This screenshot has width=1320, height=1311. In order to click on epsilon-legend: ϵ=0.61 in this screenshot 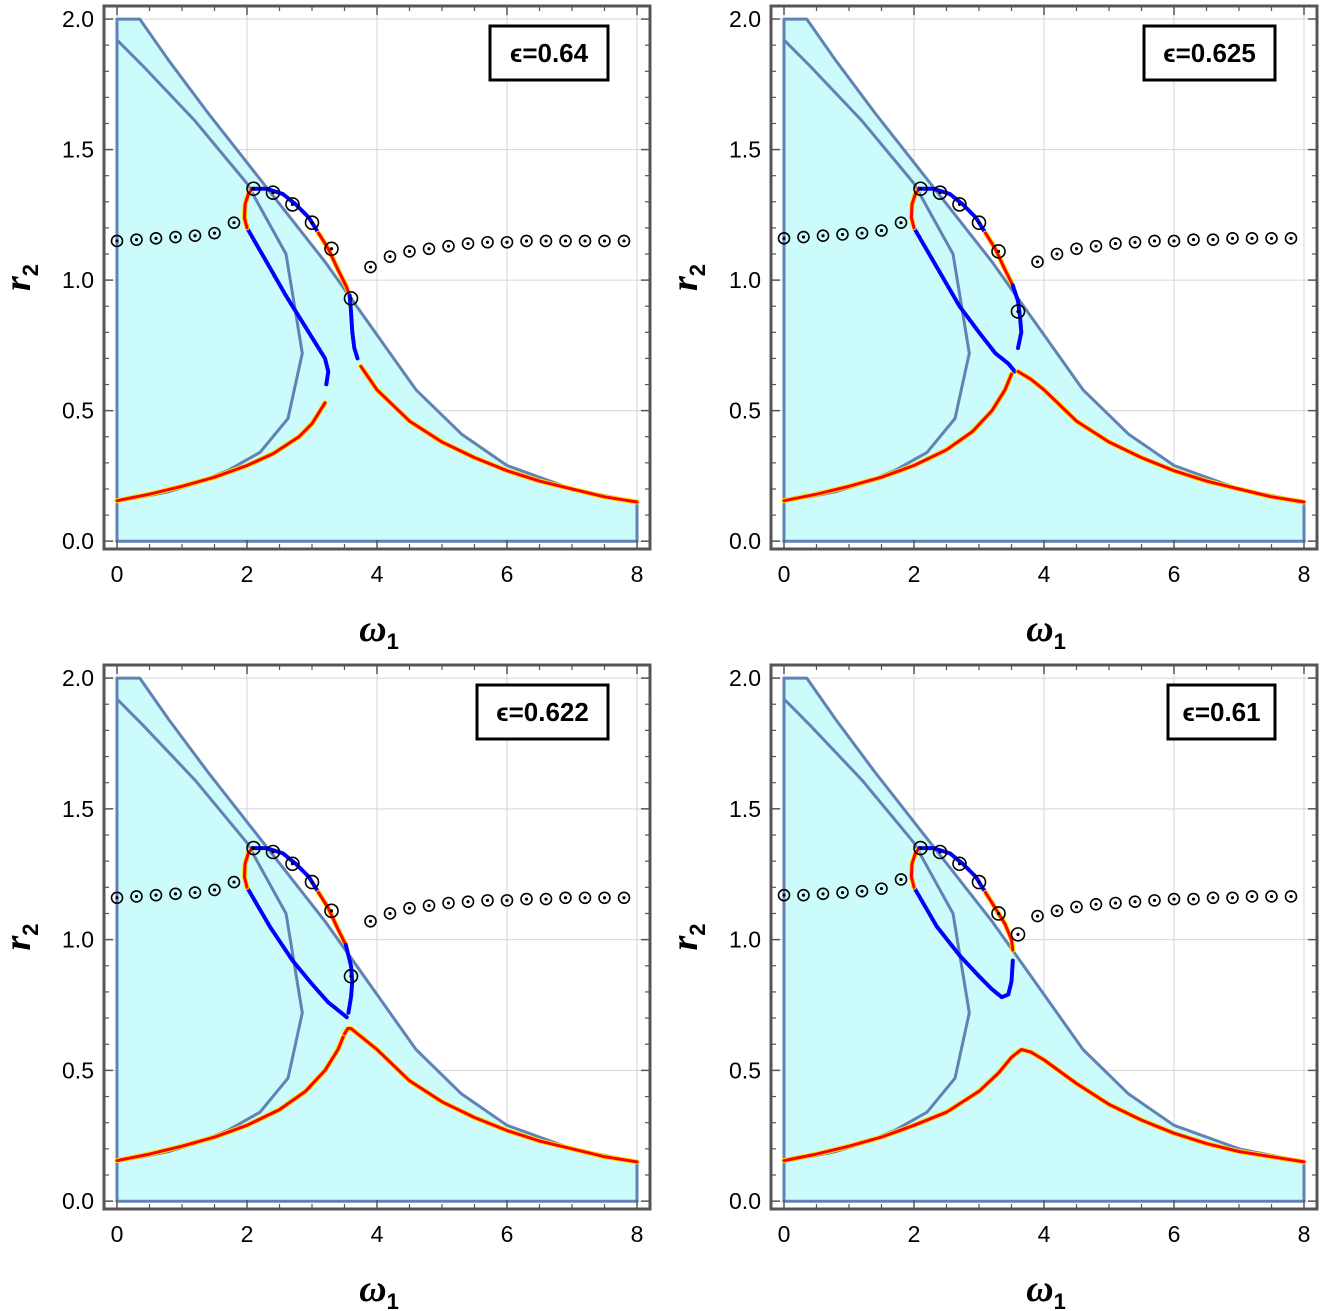, I will do `click(1221, 712)`.